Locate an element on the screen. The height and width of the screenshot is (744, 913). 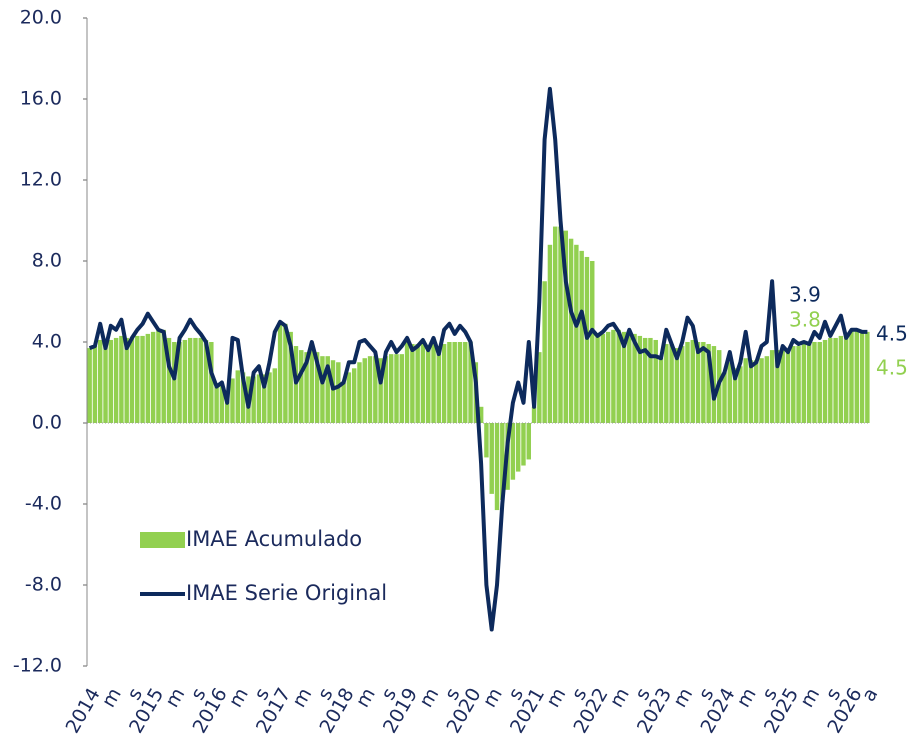
annotation: 3.8 is located at coordinates (805, 320).